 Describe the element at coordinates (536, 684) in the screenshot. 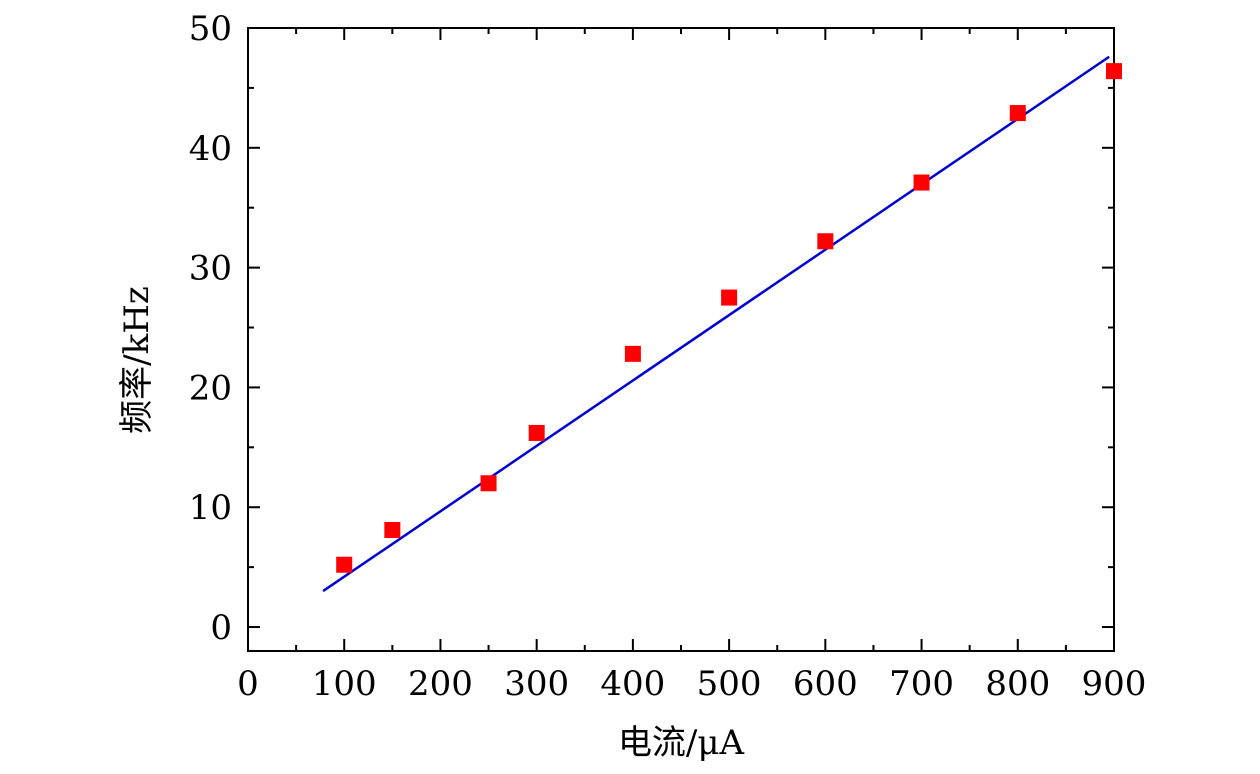

I see `x-tick-label: 300` at that location.